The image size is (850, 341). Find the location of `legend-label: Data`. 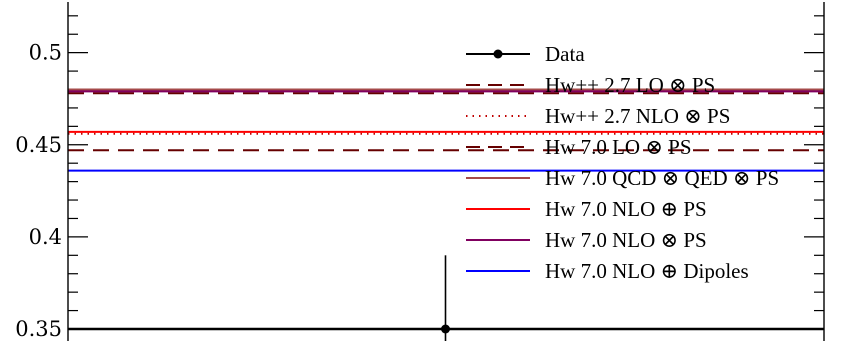

legend-label: Data is located at coordinates (565, 54).